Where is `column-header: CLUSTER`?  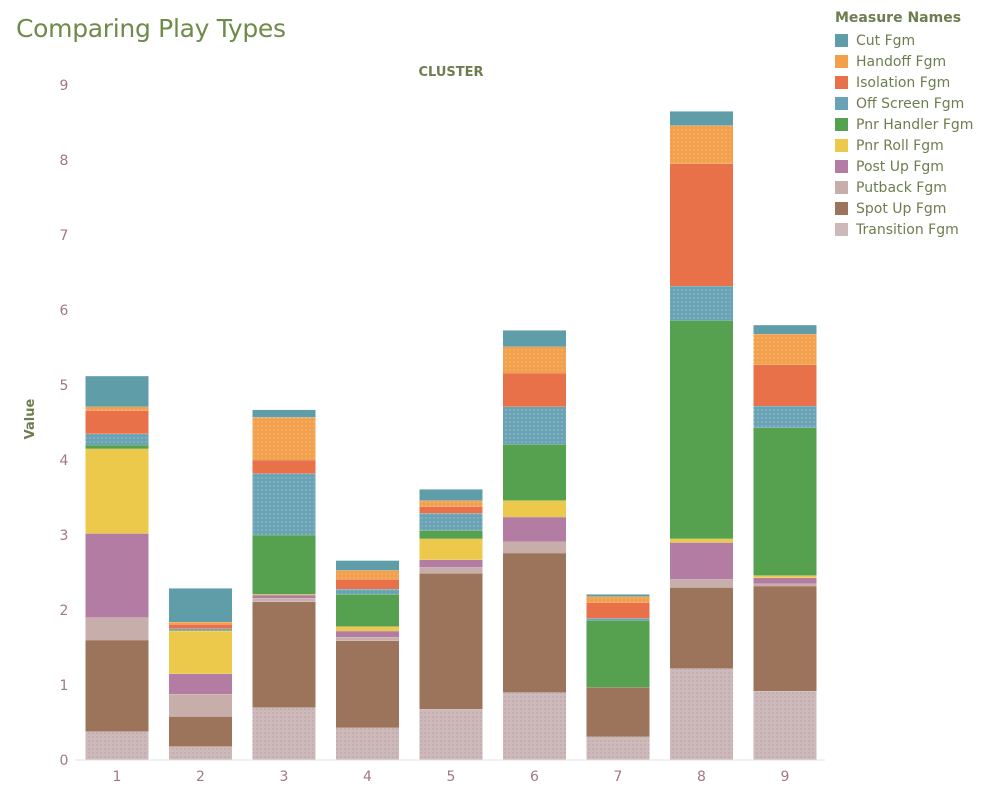 column-header: CLUSTER is located at coordinates (450, 72).